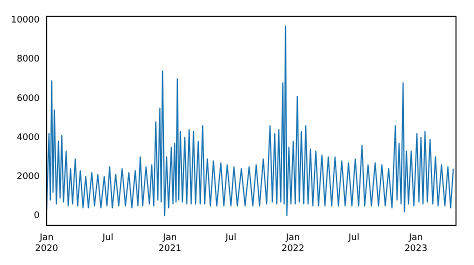 The width and height of the screenshot is (474, 265). What do you see at coordinates (292, 243) in the screenshot?
I see `x-tick-label: Jan 2022` at bounding box center [292, 243].